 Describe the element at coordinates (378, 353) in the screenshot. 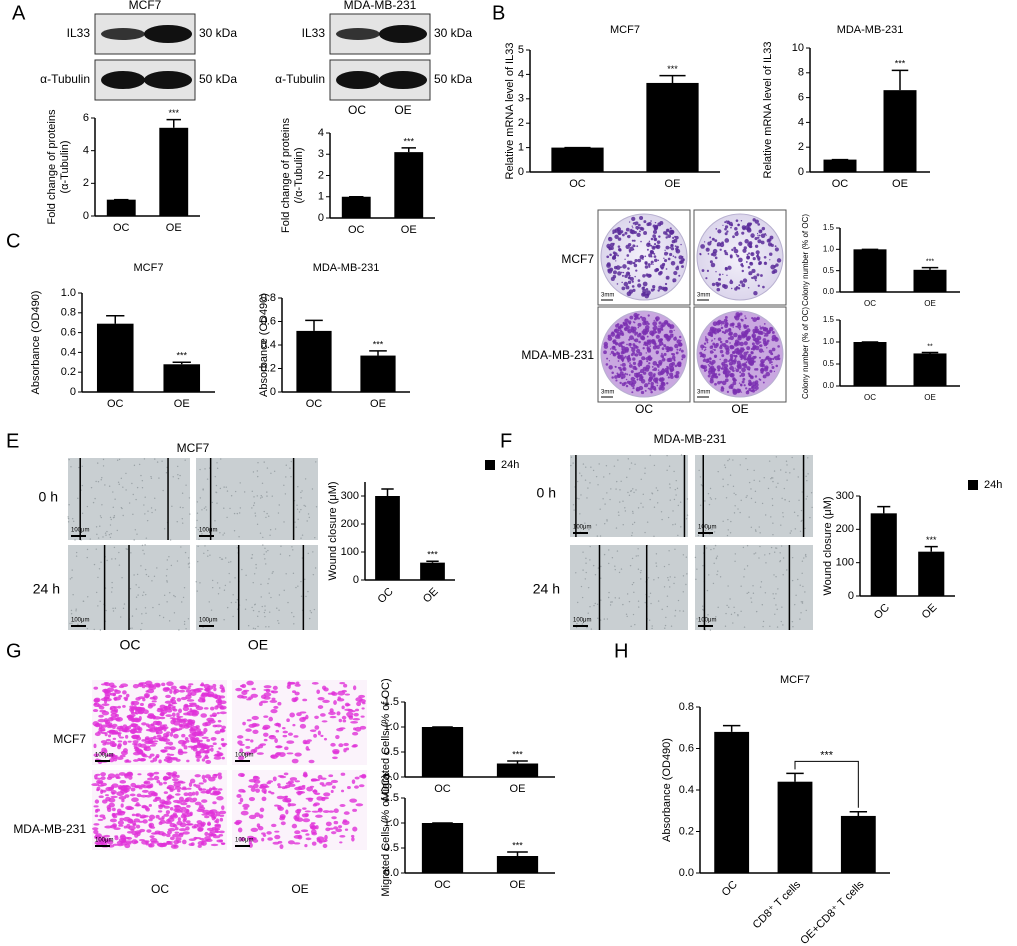

I see `error-bar` at that location.